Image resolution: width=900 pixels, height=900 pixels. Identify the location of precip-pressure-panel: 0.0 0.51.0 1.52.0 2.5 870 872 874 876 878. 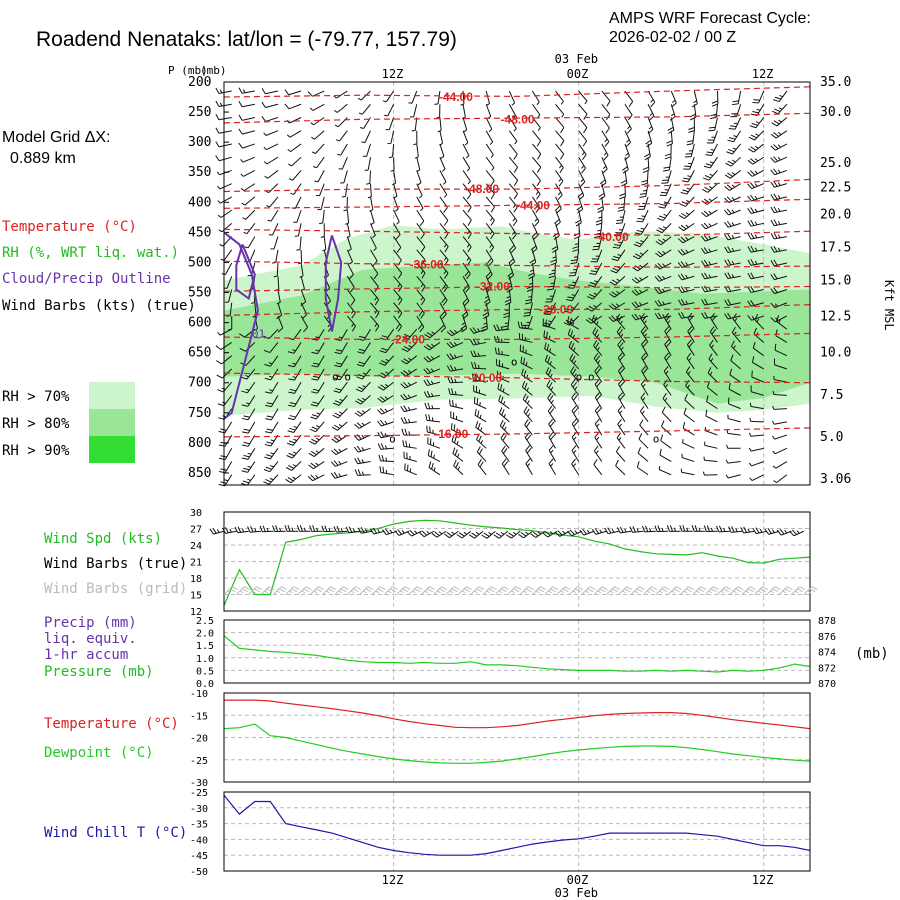
(516, 653).